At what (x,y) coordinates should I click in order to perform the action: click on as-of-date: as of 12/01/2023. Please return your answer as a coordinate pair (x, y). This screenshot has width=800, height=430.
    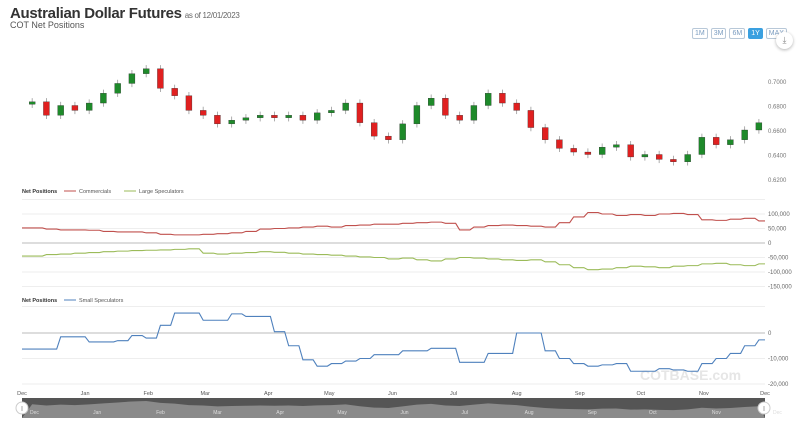
    Looking at the image, I should click on (212, 15).